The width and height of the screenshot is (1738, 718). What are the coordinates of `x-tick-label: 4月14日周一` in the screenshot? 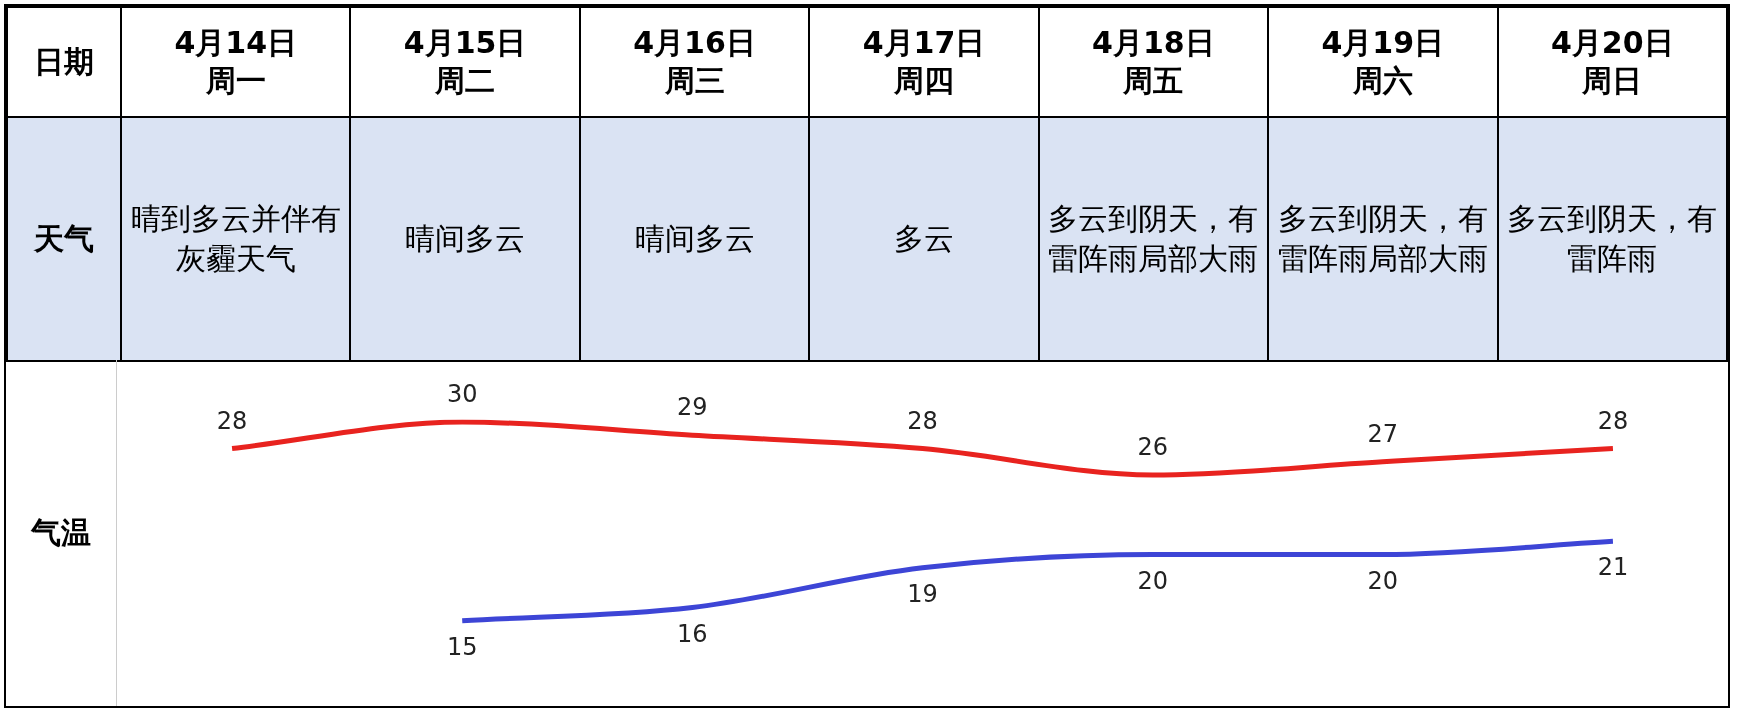 It's located at (236, 62).